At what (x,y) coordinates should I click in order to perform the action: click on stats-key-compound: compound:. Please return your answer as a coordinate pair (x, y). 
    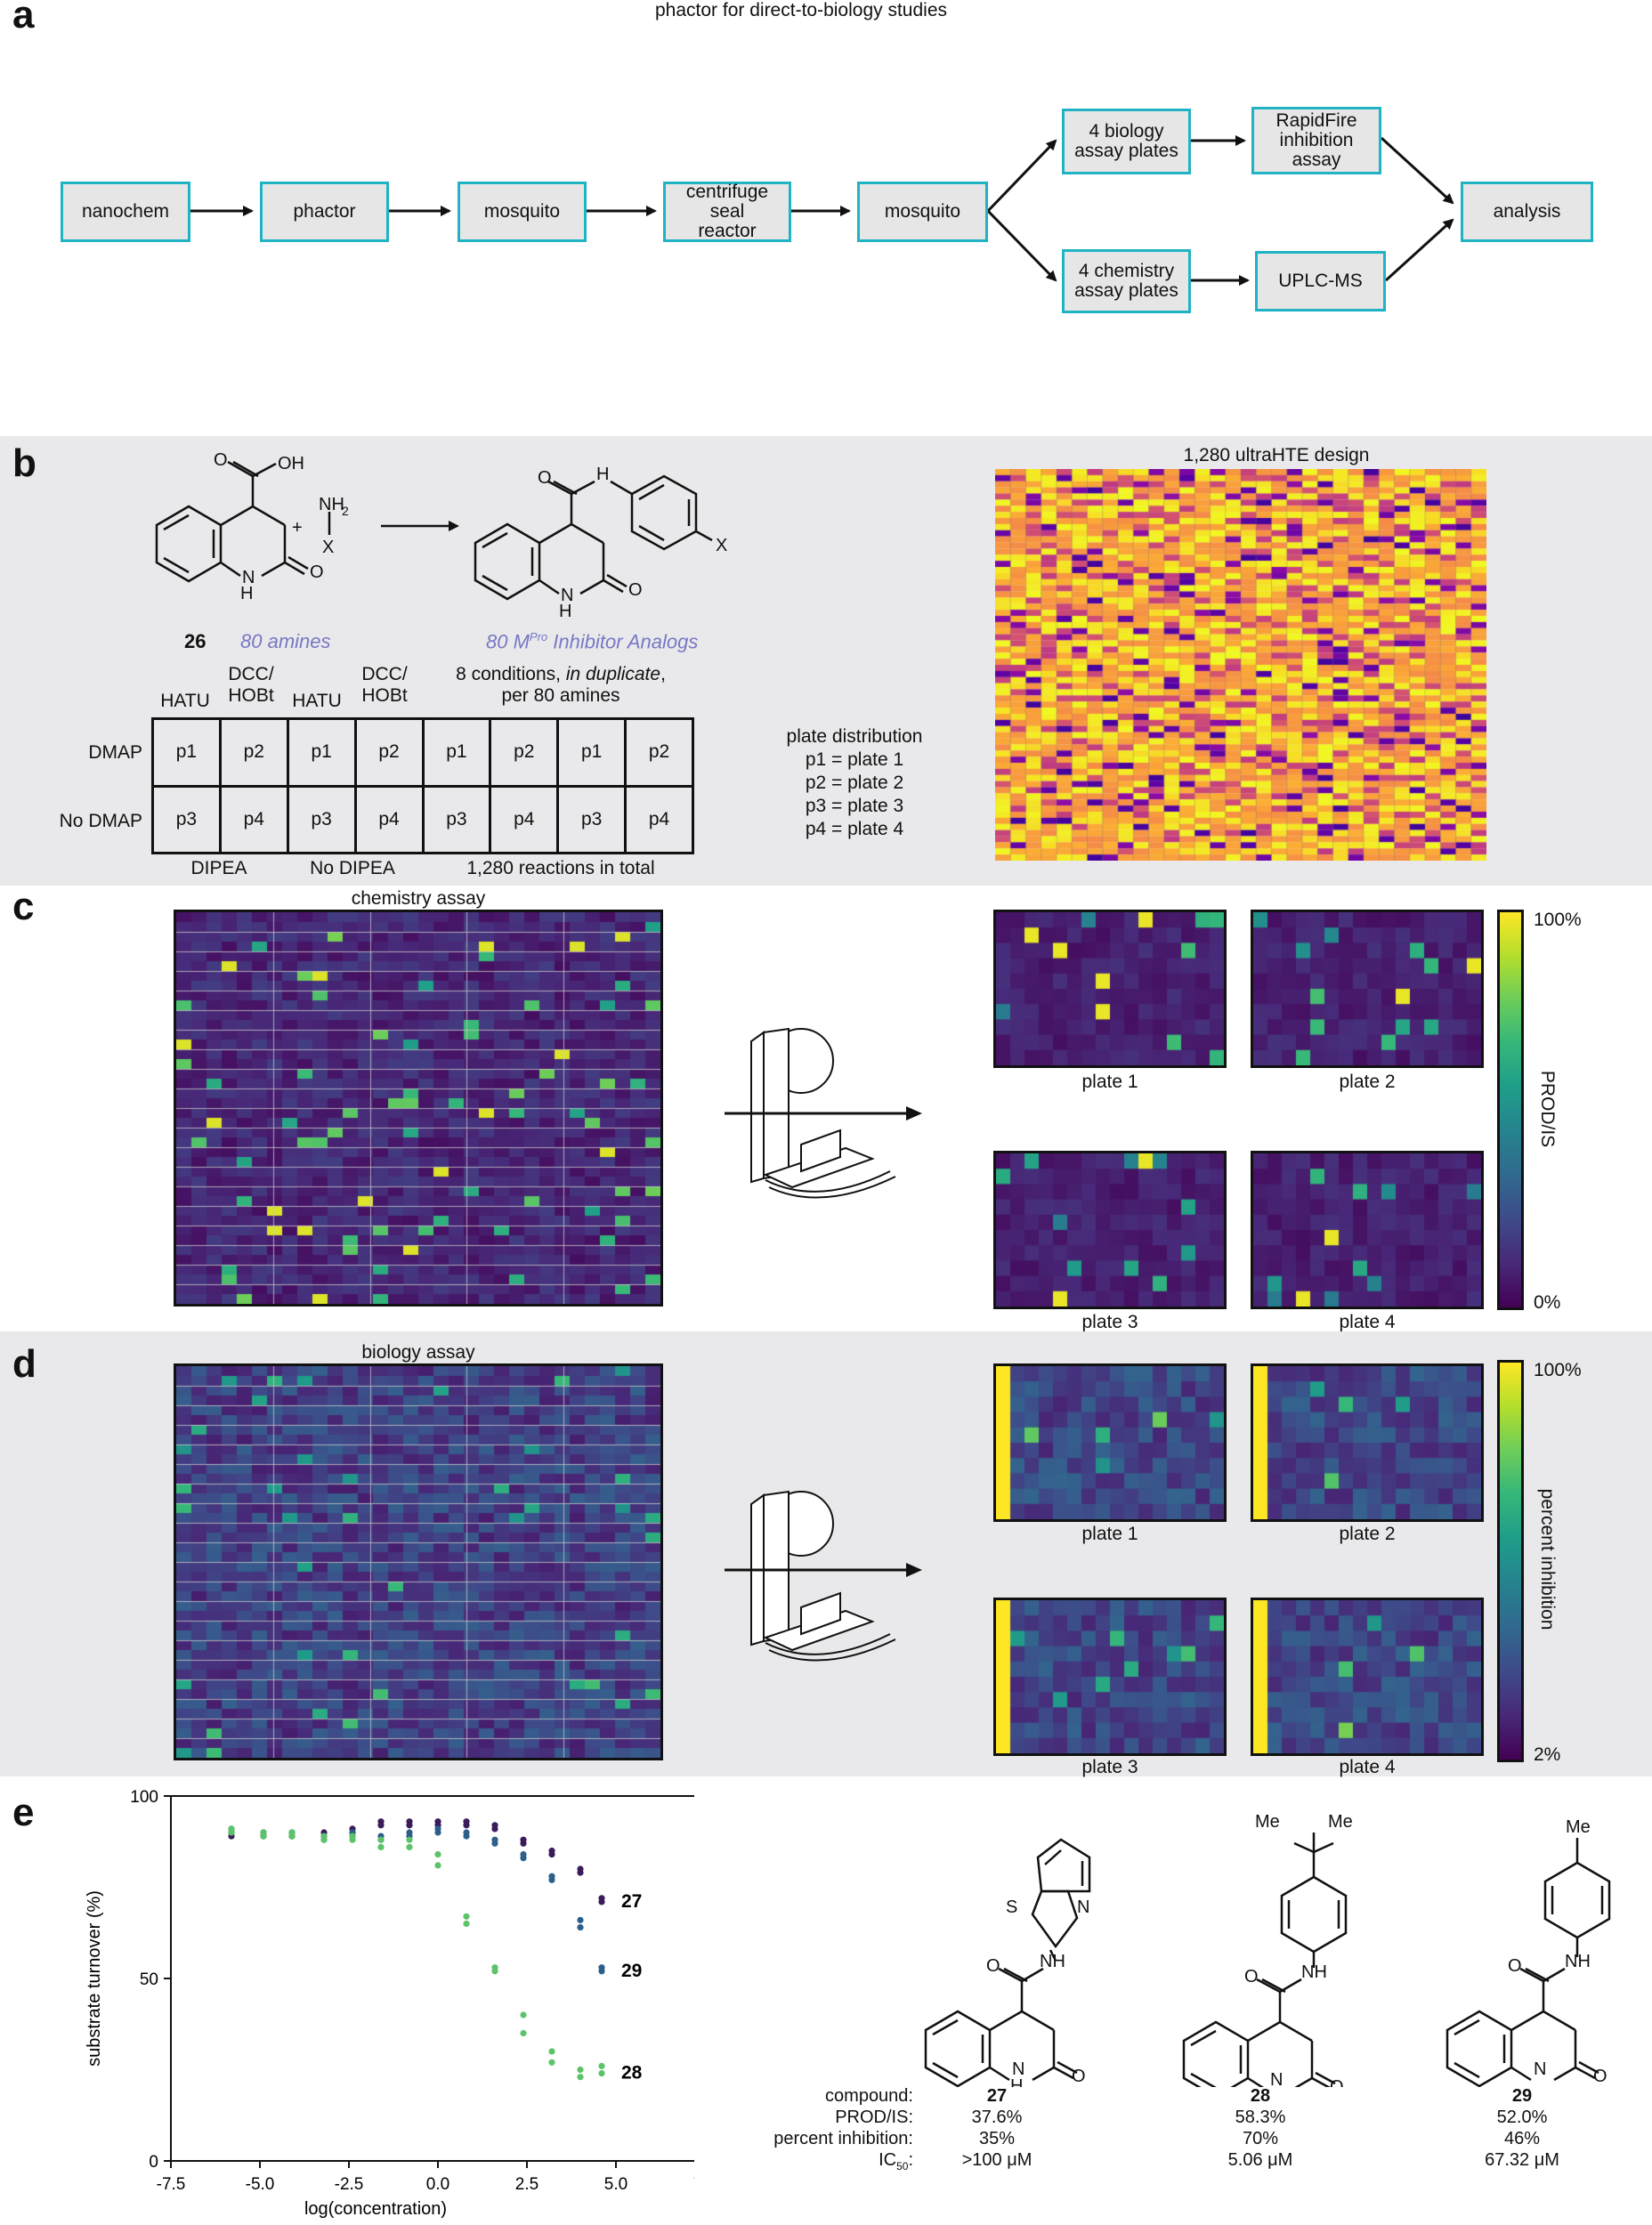
    Looking at the image, I should click on (869, 2096).